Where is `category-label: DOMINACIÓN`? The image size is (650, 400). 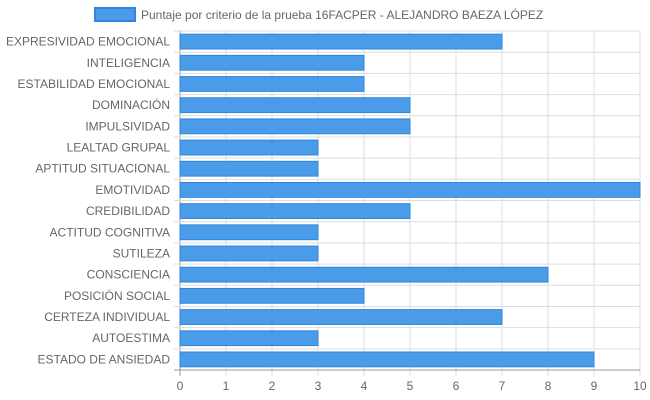 category-label: DOMINACIÓN is located at coordinates (131, 104).